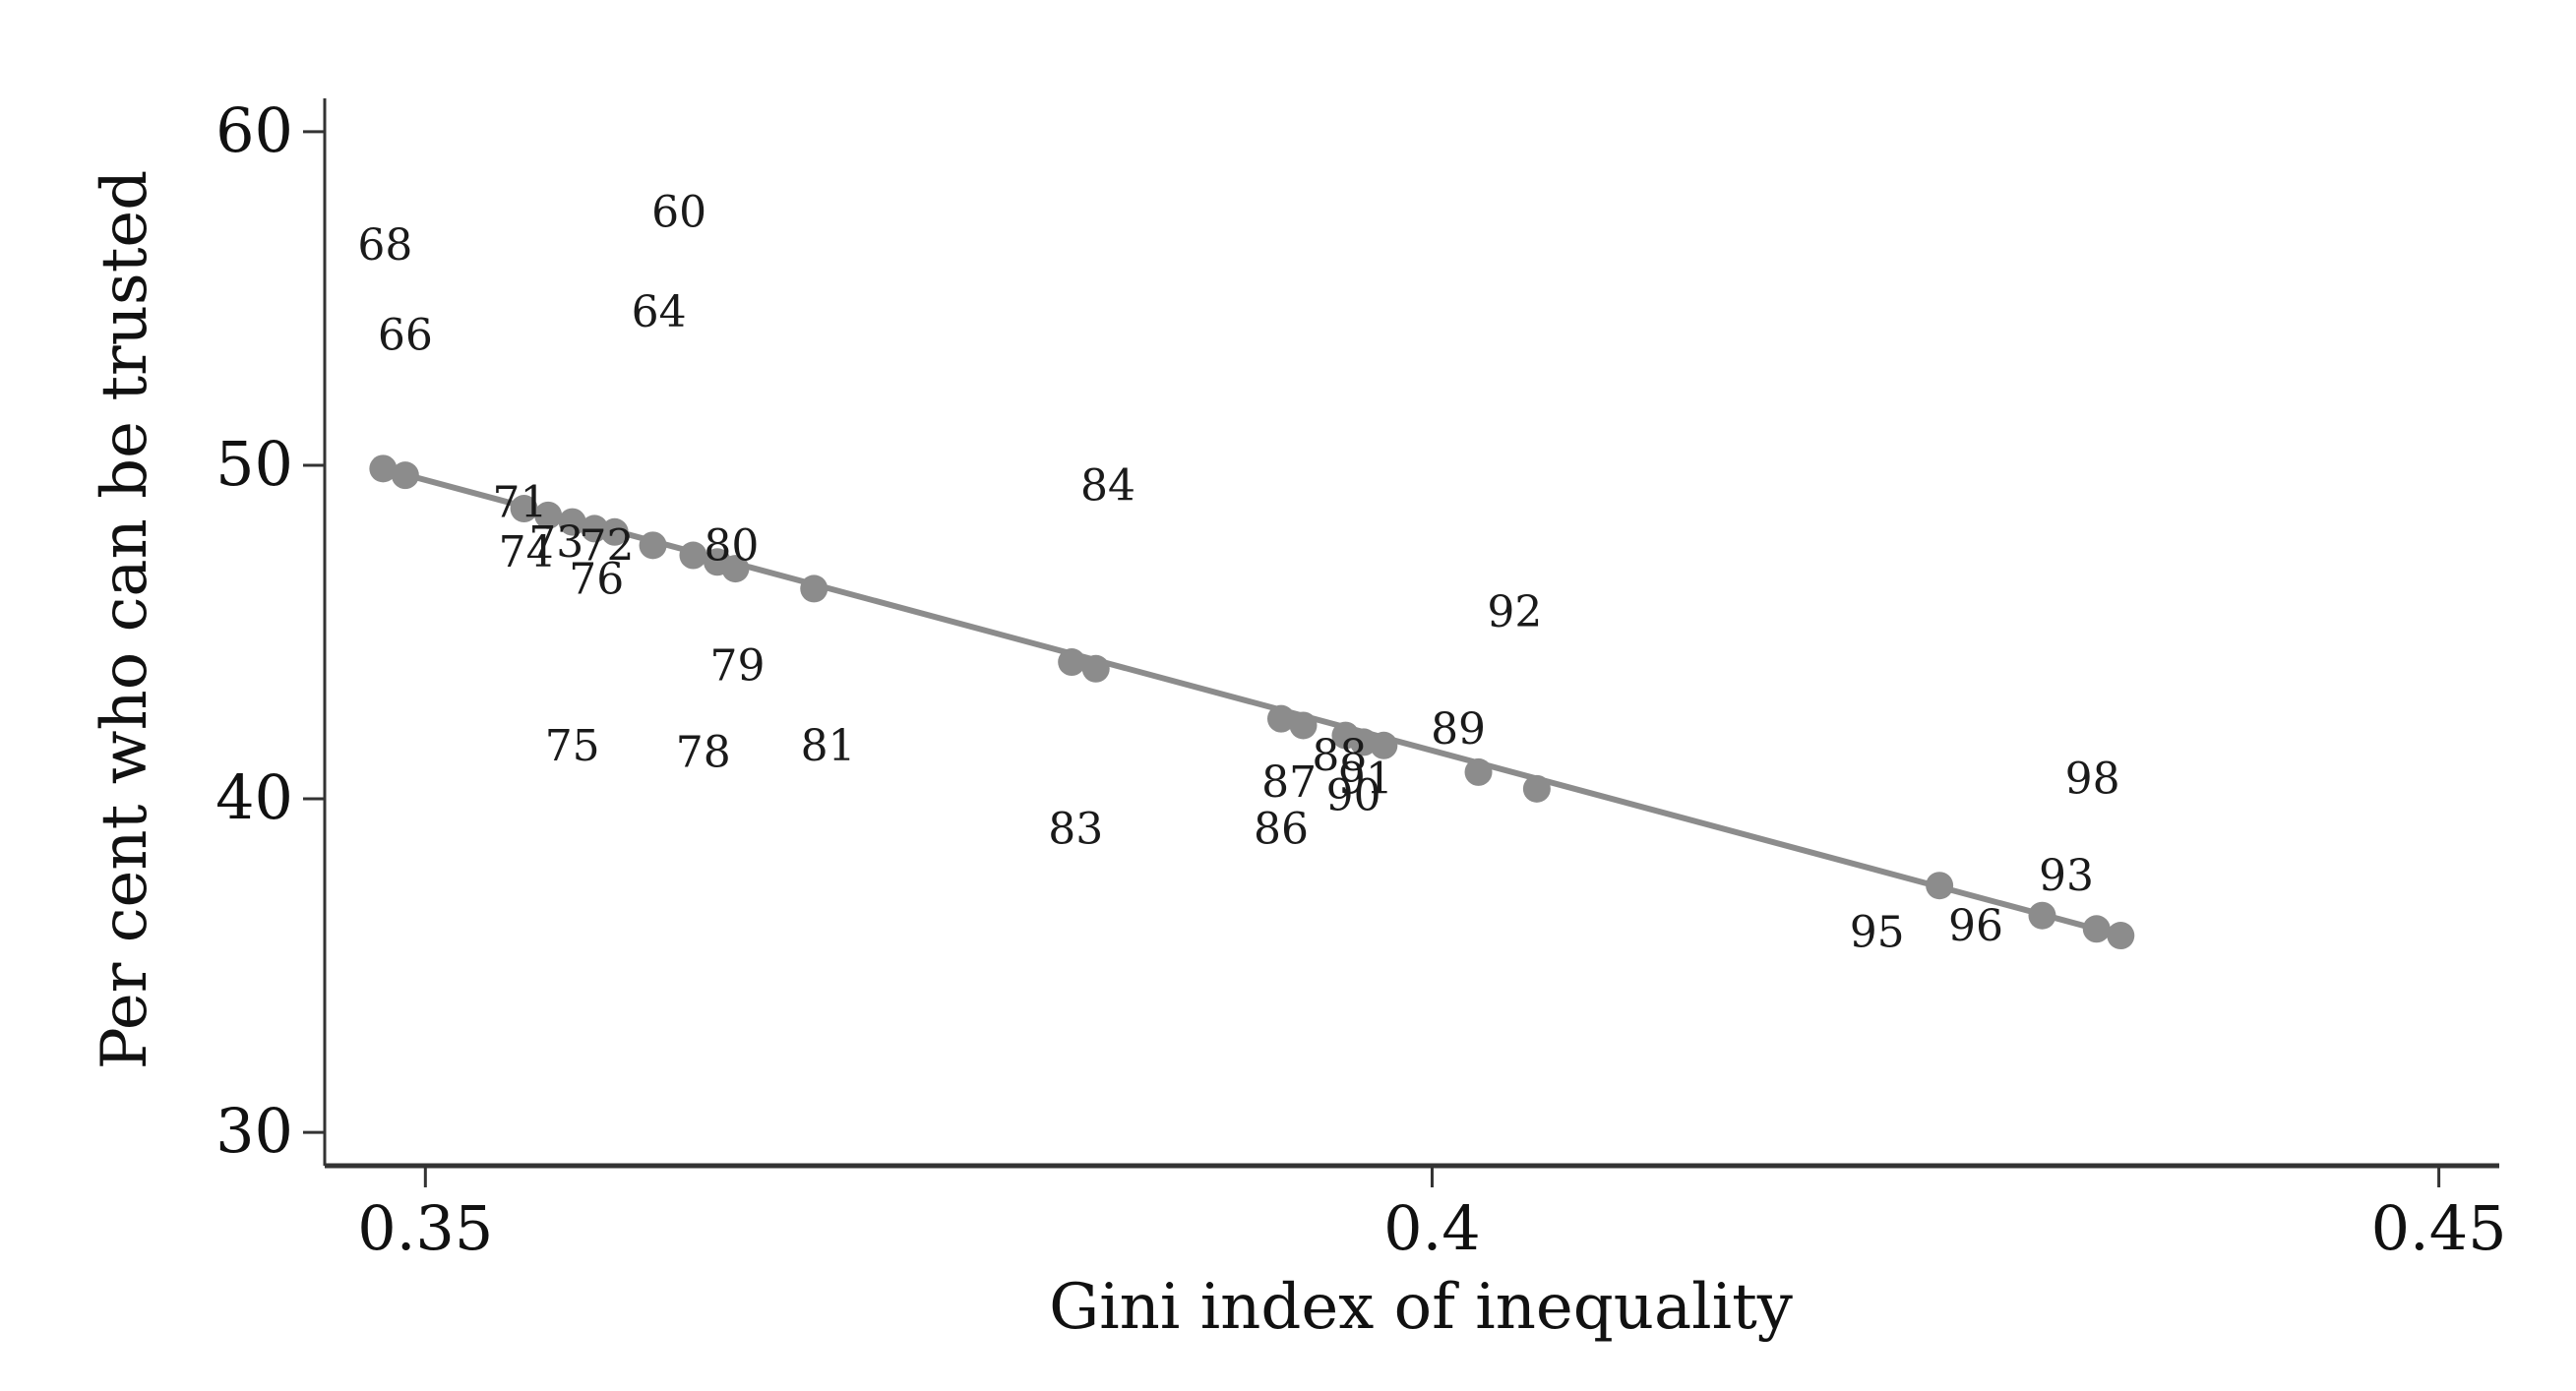 Image resolution: width=2576 pixels, height=1391 pixels. I want to click on point-label-79: 79, so click(737, 666).